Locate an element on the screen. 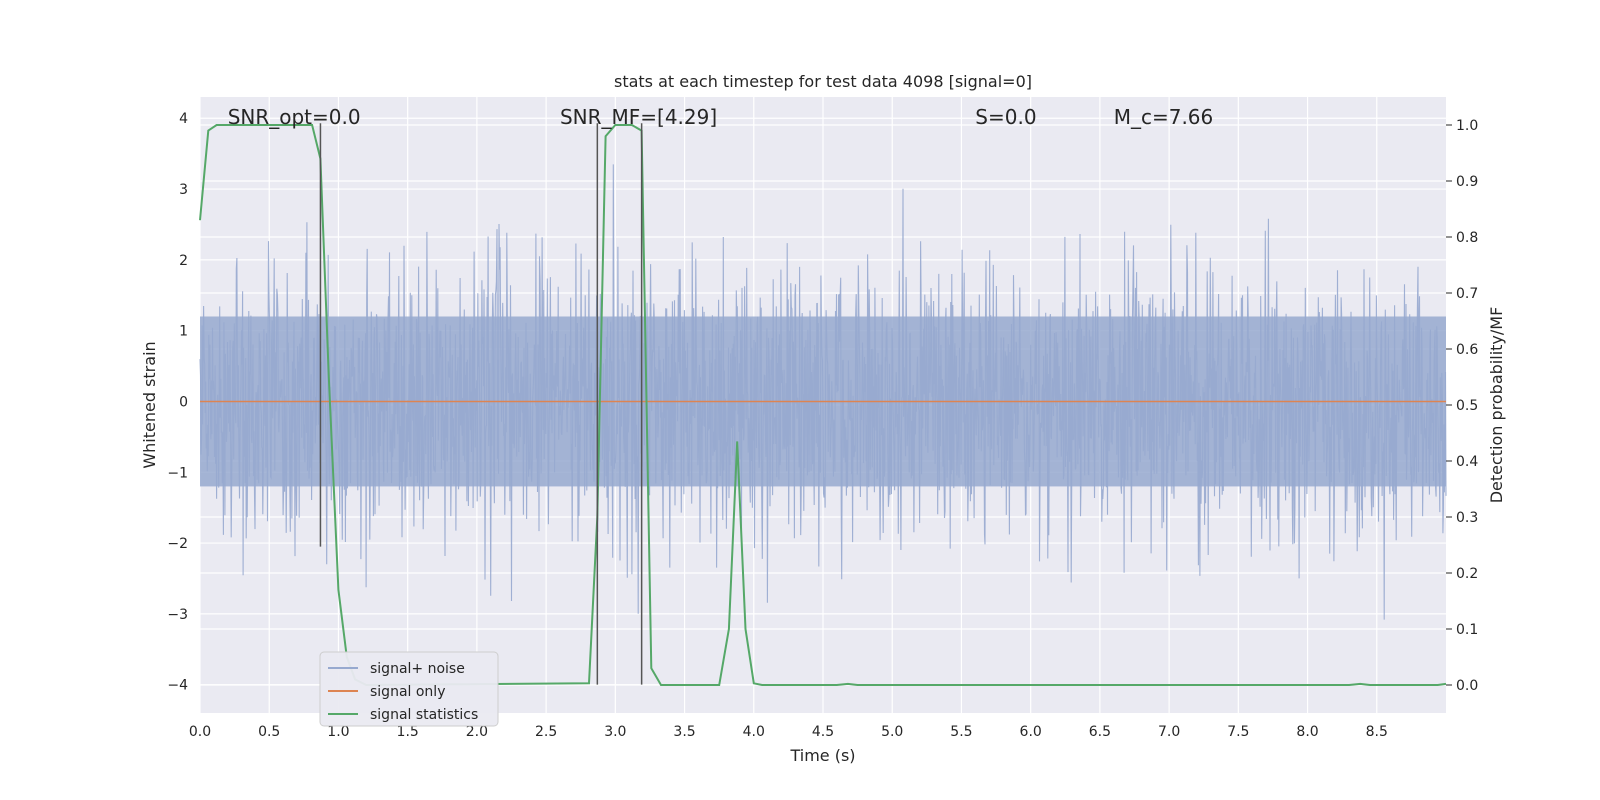  x-tick-label: 2.5 is located at coordinates (546, 732).